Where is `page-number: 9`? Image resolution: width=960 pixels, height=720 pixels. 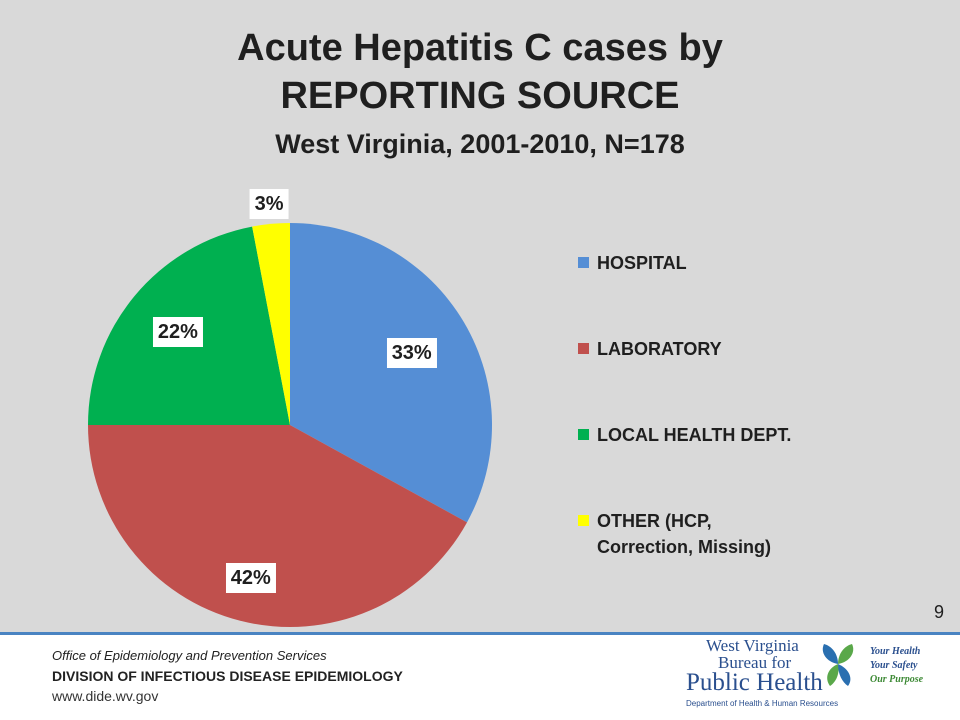 page-number: 9 is located at coordinates (938, 612).